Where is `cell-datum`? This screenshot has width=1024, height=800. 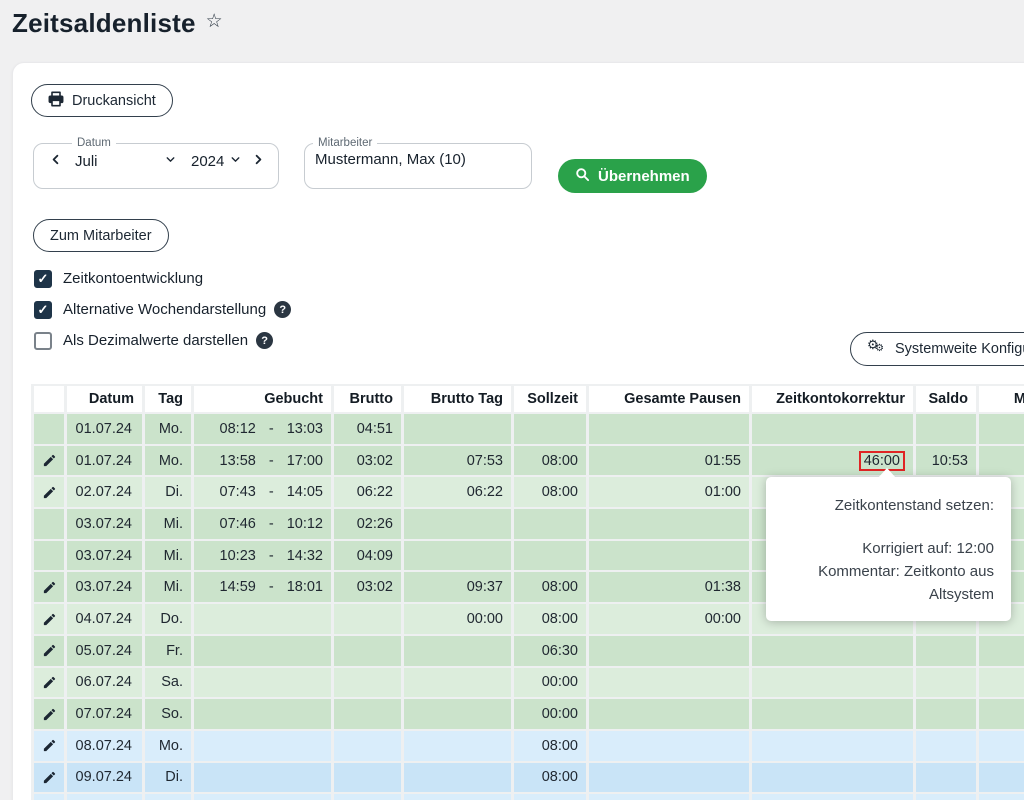
cell-datum is located at coordinates (104, 797).